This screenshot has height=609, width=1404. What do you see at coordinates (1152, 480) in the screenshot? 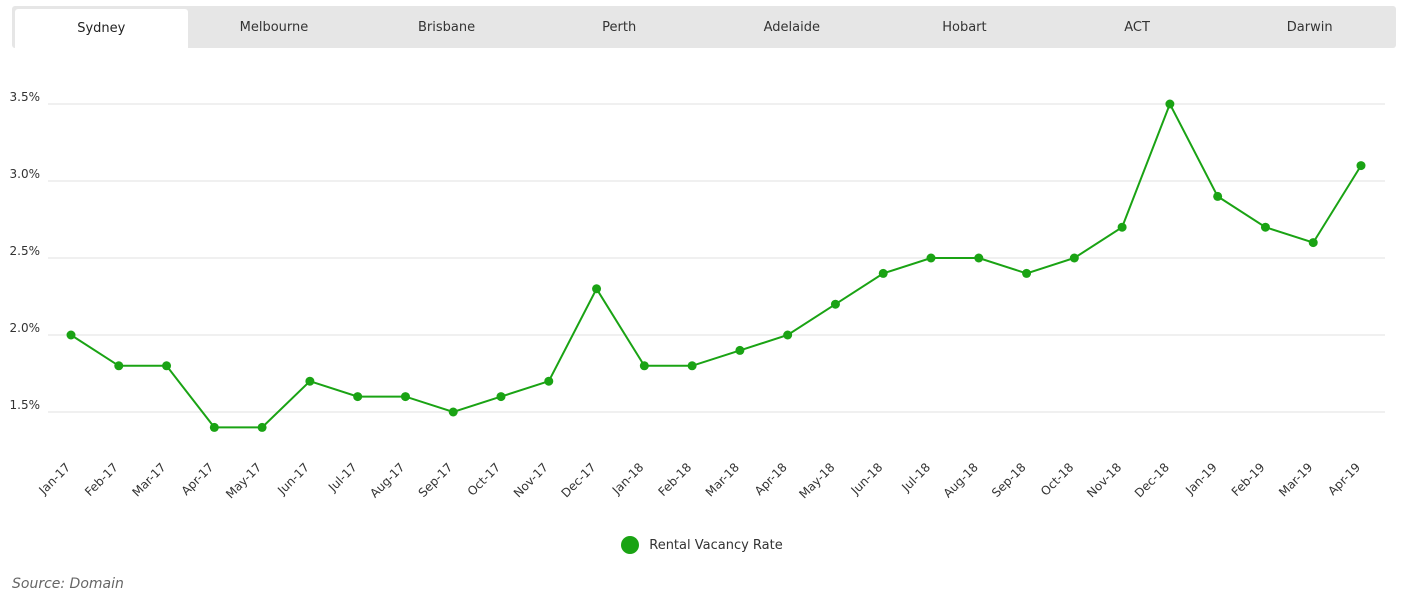
I see `x-tick-label: Dec-18` at bounding box center [1152, 480].